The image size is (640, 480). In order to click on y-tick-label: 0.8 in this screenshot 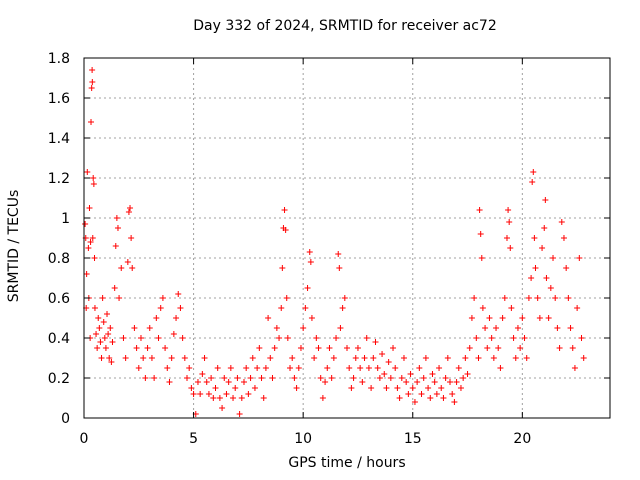, I will do `click(59, 259)`.